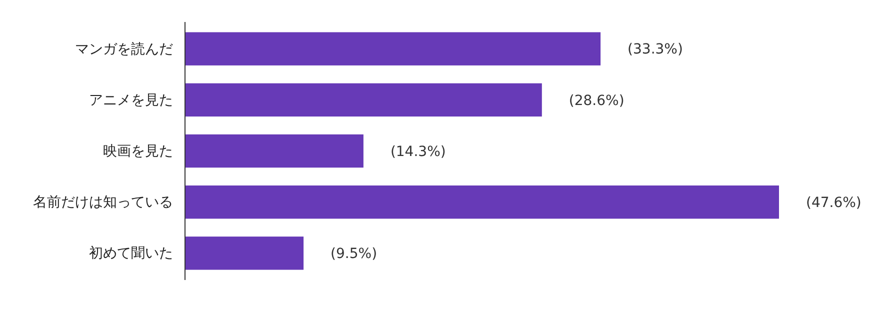 Image resolution: width=879 pixels, height=321 pixels. Describe the element at coordinates (103, 202) in the screenshot. I see `y-tick-label: 名前だけは知っている` at that location.